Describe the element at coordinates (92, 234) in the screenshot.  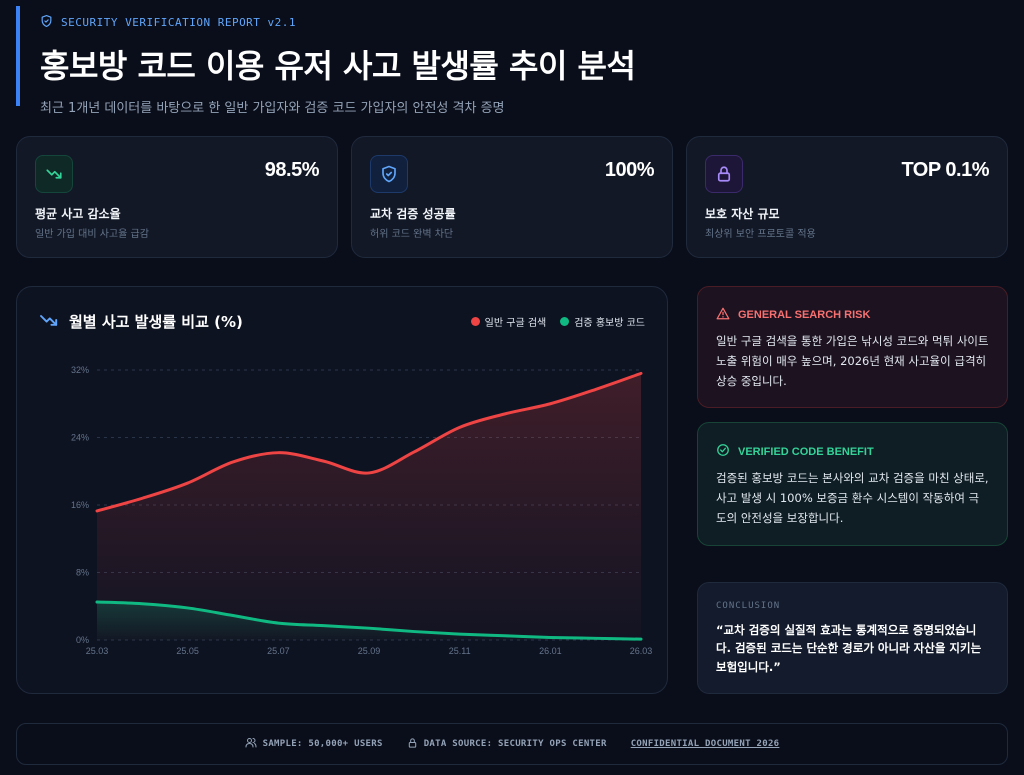
I see `stat-description: 일반 가입 대비 사고율 급감` at that location.